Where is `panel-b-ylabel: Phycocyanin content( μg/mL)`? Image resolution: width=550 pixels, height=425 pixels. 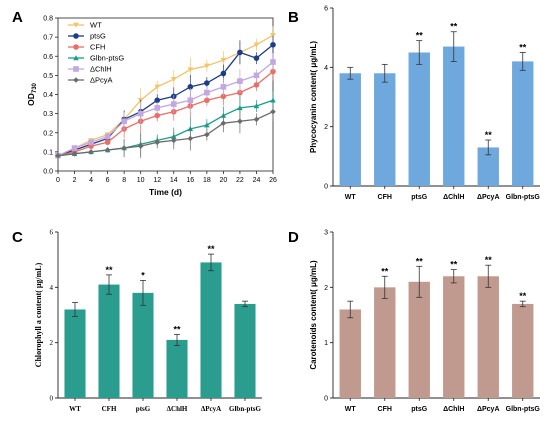
panel-b-ylabel: Phycocyanin content( μg/mL) is located at coordinates (313, 97).